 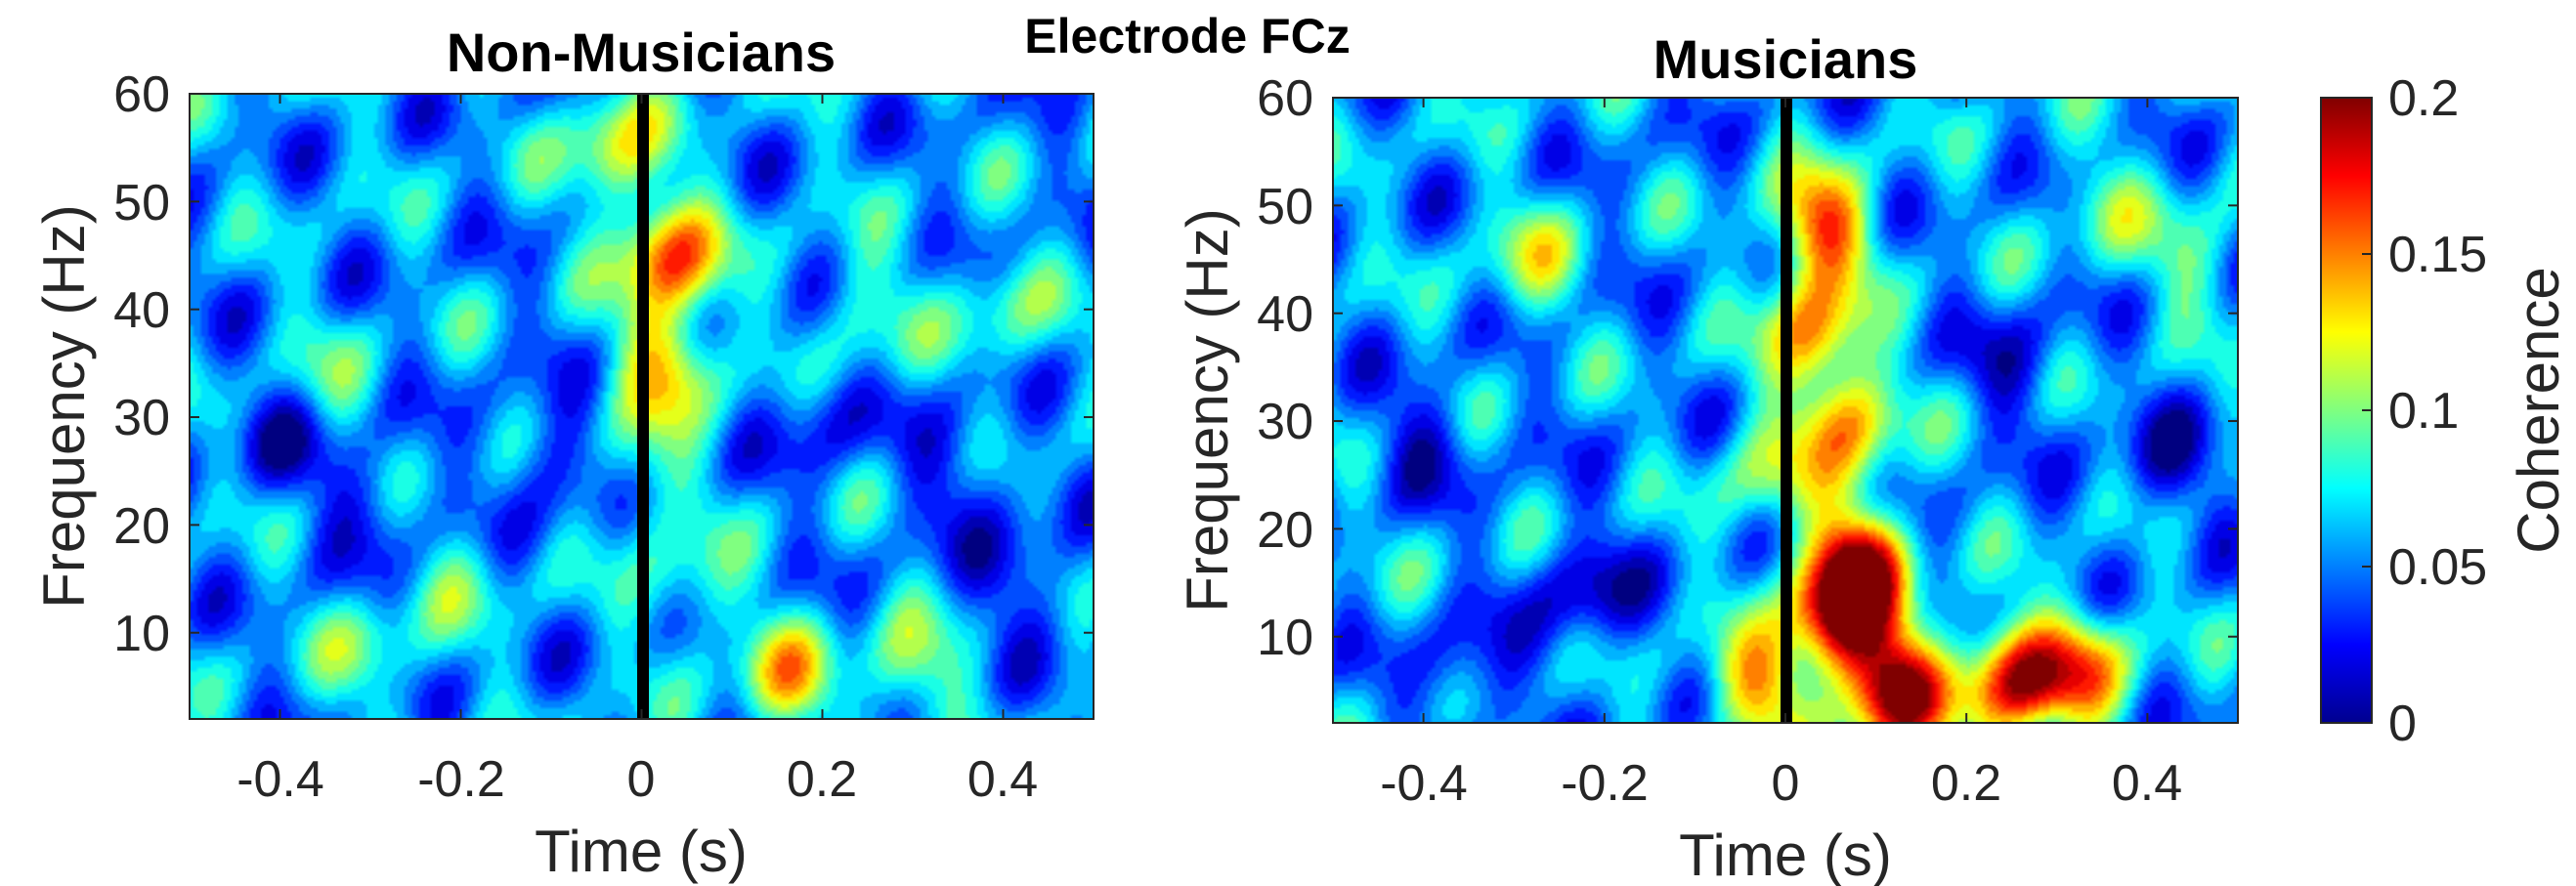 What do you see at coordinates (642, 52) in the screenshot?
I see `panel-title: Non-Musicians` at bounding box center [642, 52].